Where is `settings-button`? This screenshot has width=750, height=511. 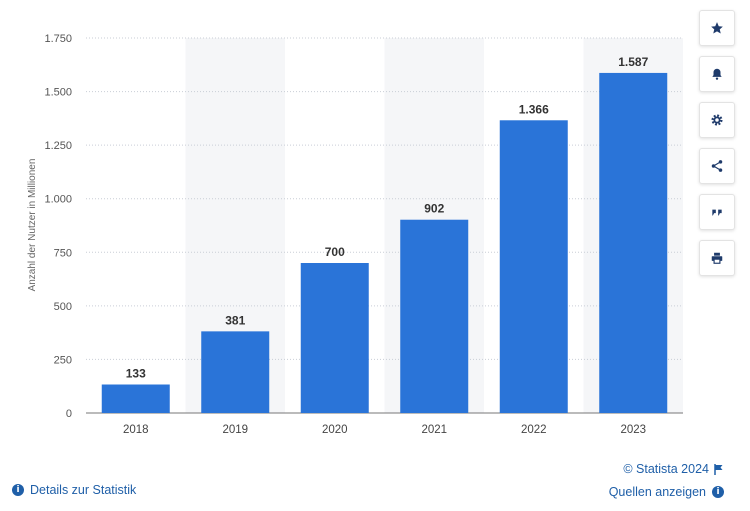 settings-button is located at coordinates (717, 120).